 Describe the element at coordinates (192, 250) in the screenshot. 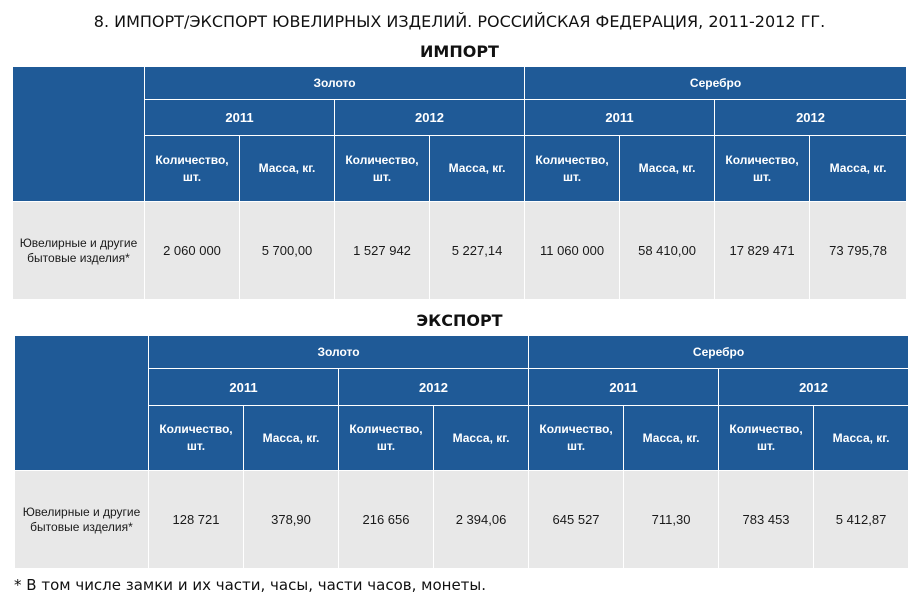

I see `value-cell: 2 060 000` at that location.